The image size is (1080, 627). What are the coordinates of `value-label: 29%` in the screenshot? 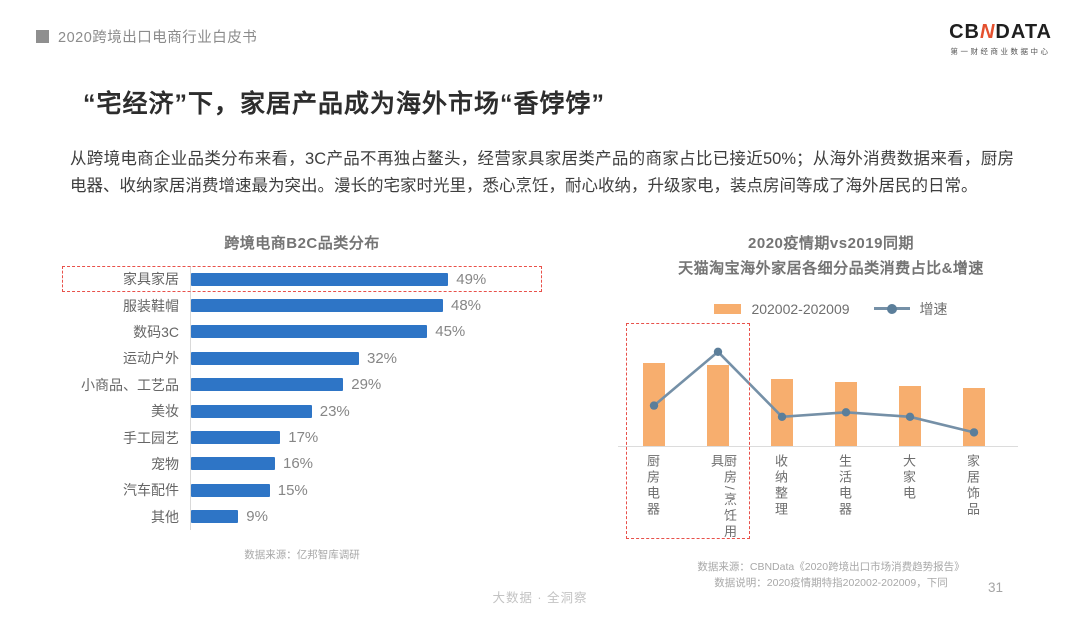 It's located at (366, 385).